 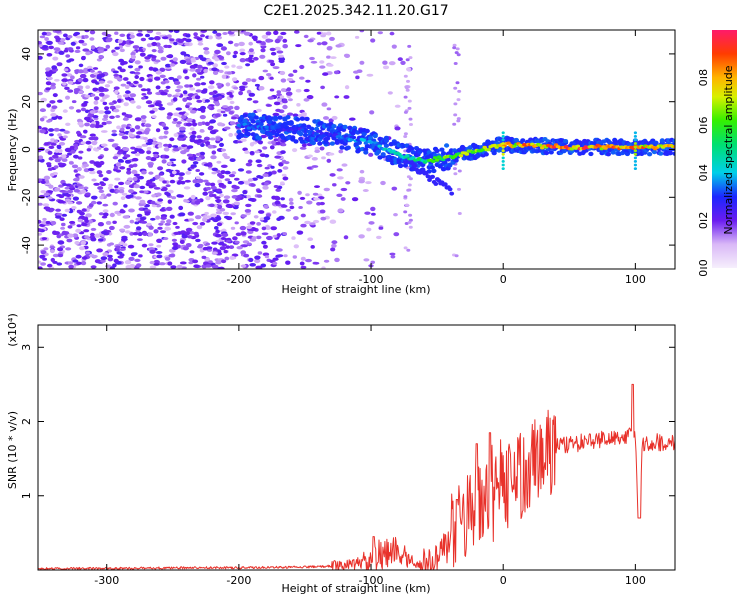 I want to click on x-tick-label: -200, so click(x=238, y=279).